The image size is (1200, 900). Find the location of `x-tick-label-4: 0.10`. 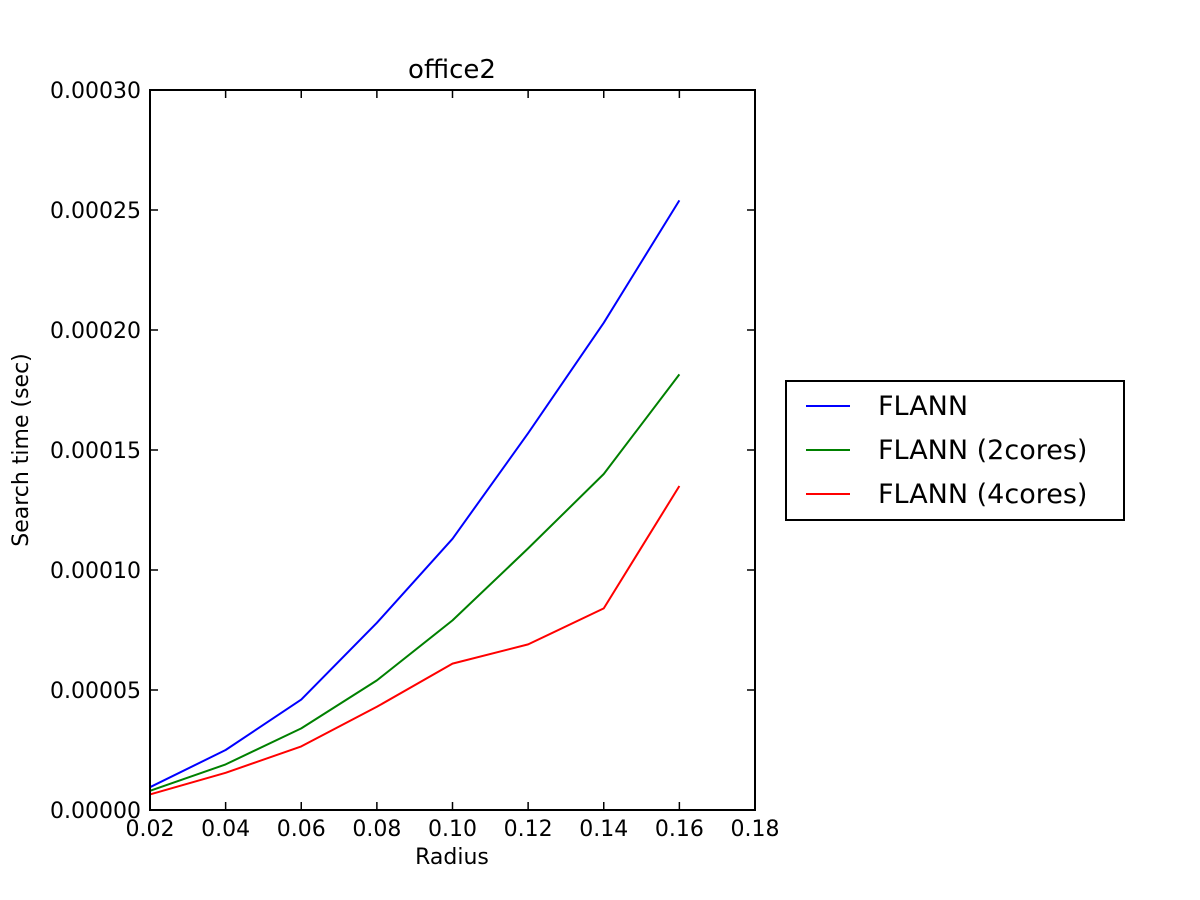

x-tick-label-4: 0.10 is located at coordinates (452, 829).